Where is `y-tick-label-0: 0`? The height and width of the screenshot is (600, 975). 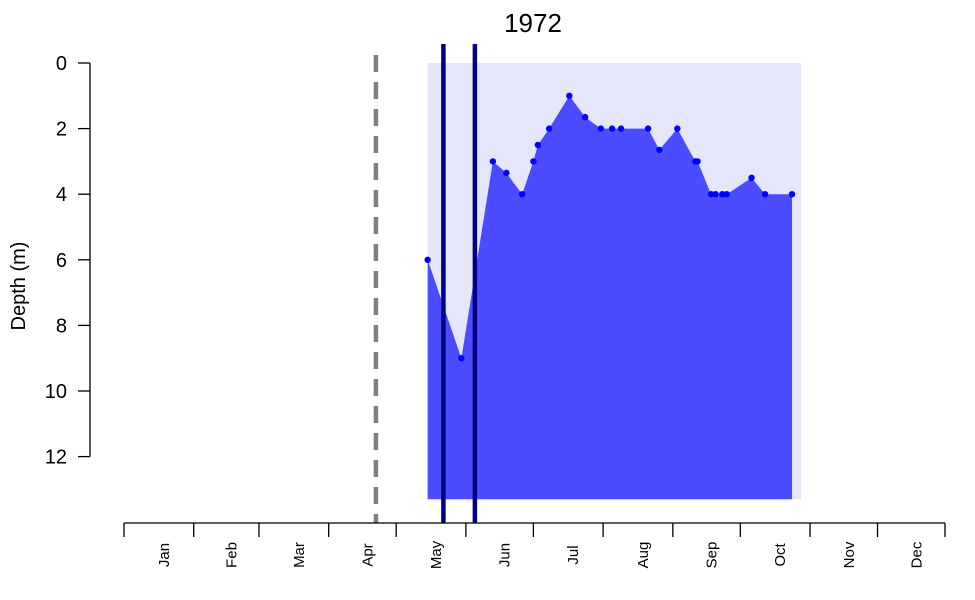
y-tick-label-0: 0 is located at coordinates (61, 64).